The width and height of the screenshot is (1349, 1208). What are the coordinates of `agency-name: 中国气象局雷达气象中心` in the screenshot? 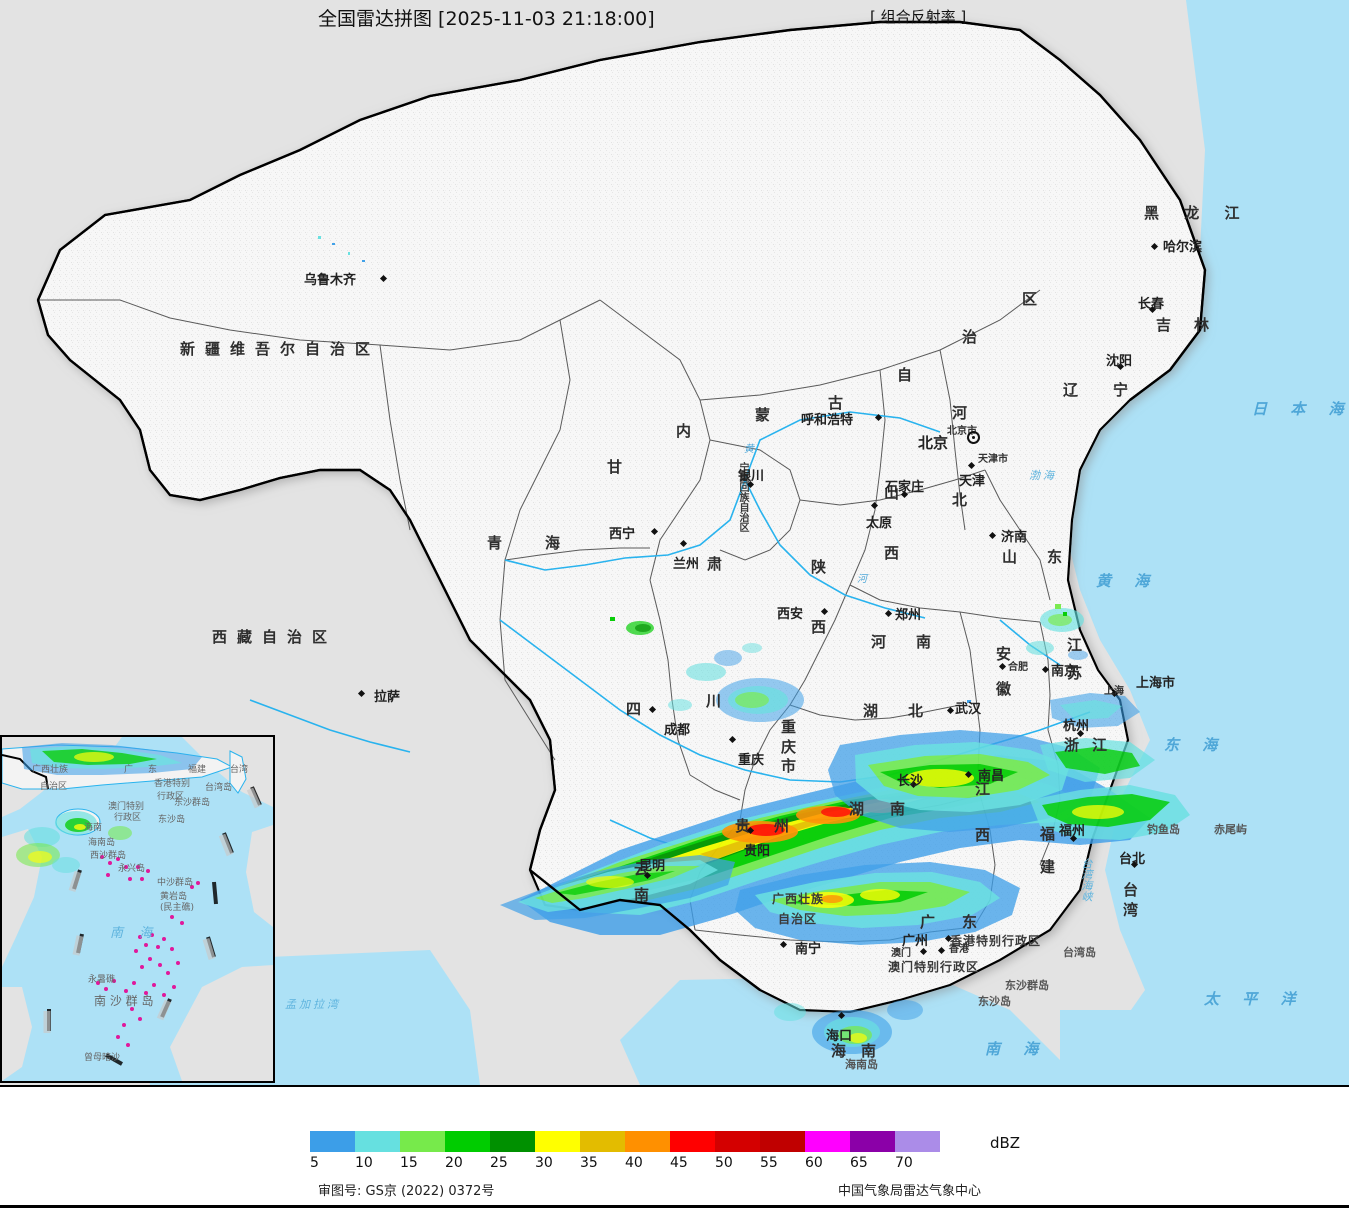 It's located at (910, 1191).